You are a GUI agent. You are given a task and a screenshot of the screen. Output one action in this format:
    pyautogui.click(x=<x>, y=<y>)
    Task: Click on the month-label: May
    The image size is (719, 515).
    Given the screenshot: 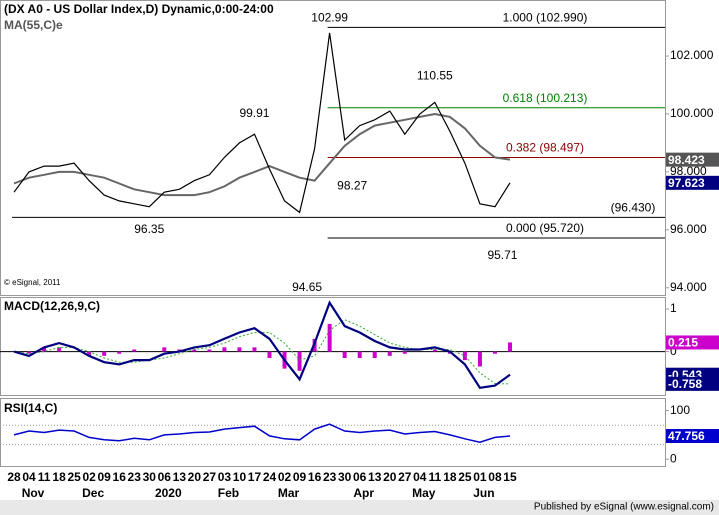 What is the action you would take?
    pyautogui.click(x=424, y=493)
    